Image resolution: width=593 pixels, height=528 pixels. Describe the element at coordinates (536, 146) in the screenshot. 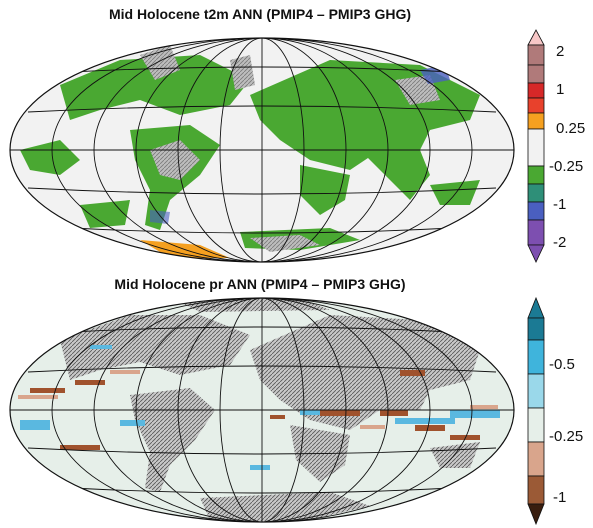

I see `t2m-colorbar` at that location.